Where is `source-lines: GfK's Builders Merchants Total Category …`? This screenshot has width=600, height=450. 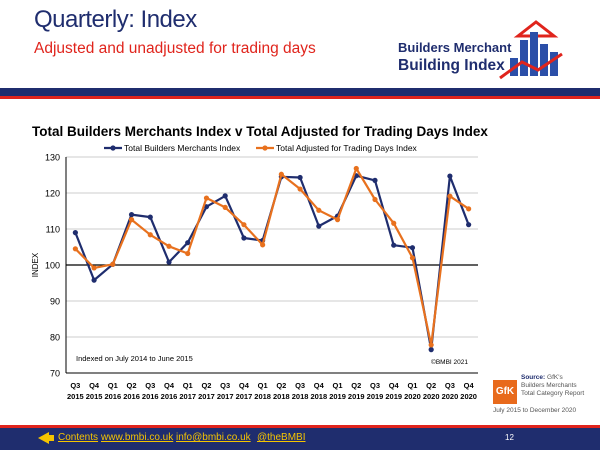
source-lines: GfK's Builders Merchants Total Category … is located at coordinates (553, 385).